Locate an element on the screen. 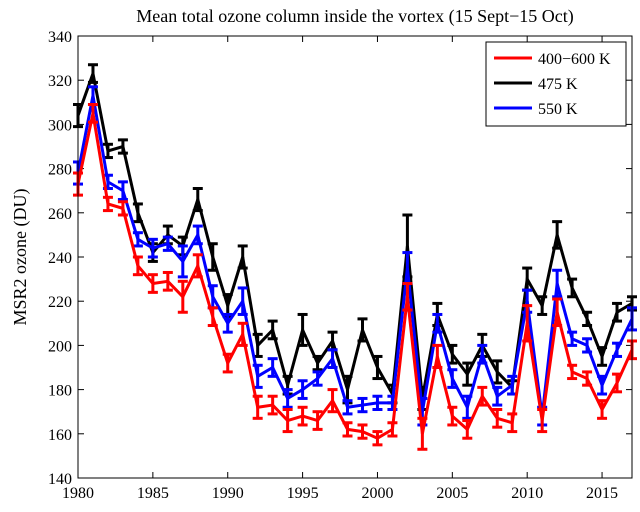  legend: 400−600 K 475 K 550 K is located at coordinates (556, 84).